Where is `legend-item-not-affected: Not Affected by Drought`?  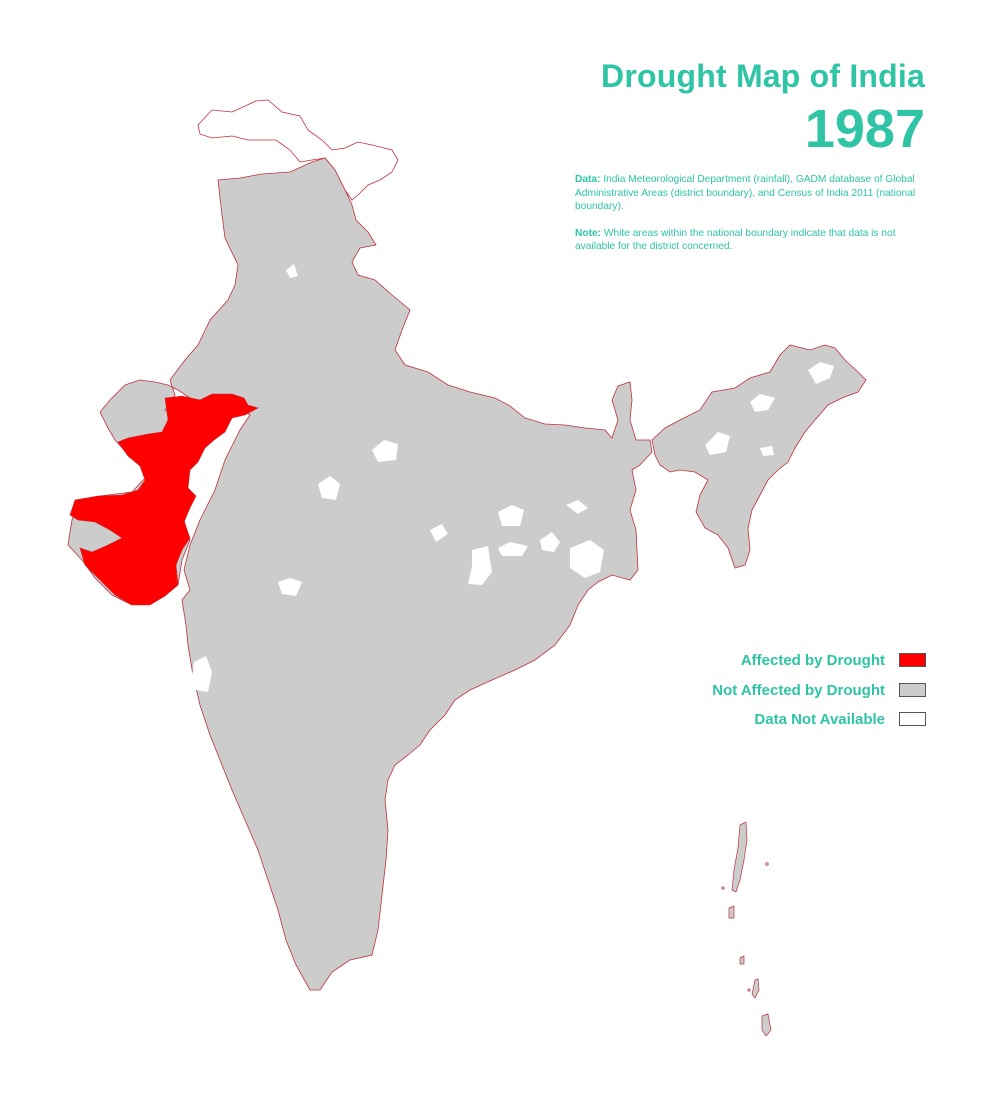 legend-item-not-affected: Not Affected by Drought is located at coordinates (819, 690).